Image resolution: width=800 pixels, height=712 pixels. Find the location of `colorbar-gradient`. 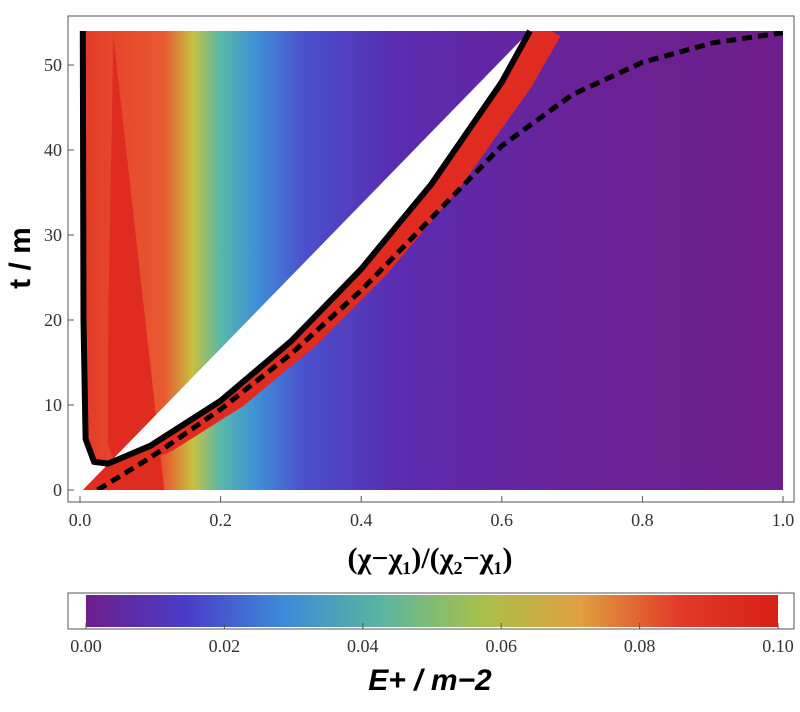

colorbar-gradient is located at coordinates (432, 611).